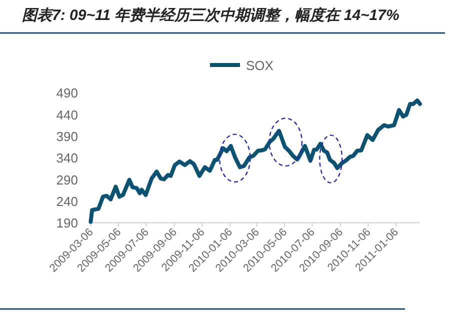 This screenshot has height=328, width=452. What do you see at coordinates (260, 65) in the screenshot?
I see `legend-label: SOX` at bounding box center [260, 65].